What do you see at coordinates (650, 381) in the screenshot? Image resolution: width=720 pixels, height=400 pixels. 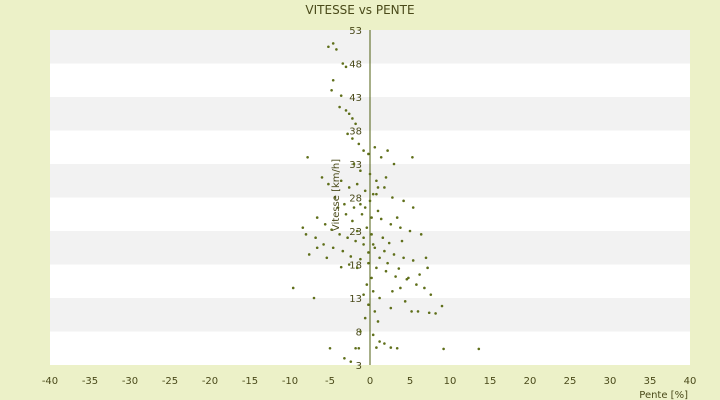 I see `x-tick-label: 35` at bounding box center [650, 381].